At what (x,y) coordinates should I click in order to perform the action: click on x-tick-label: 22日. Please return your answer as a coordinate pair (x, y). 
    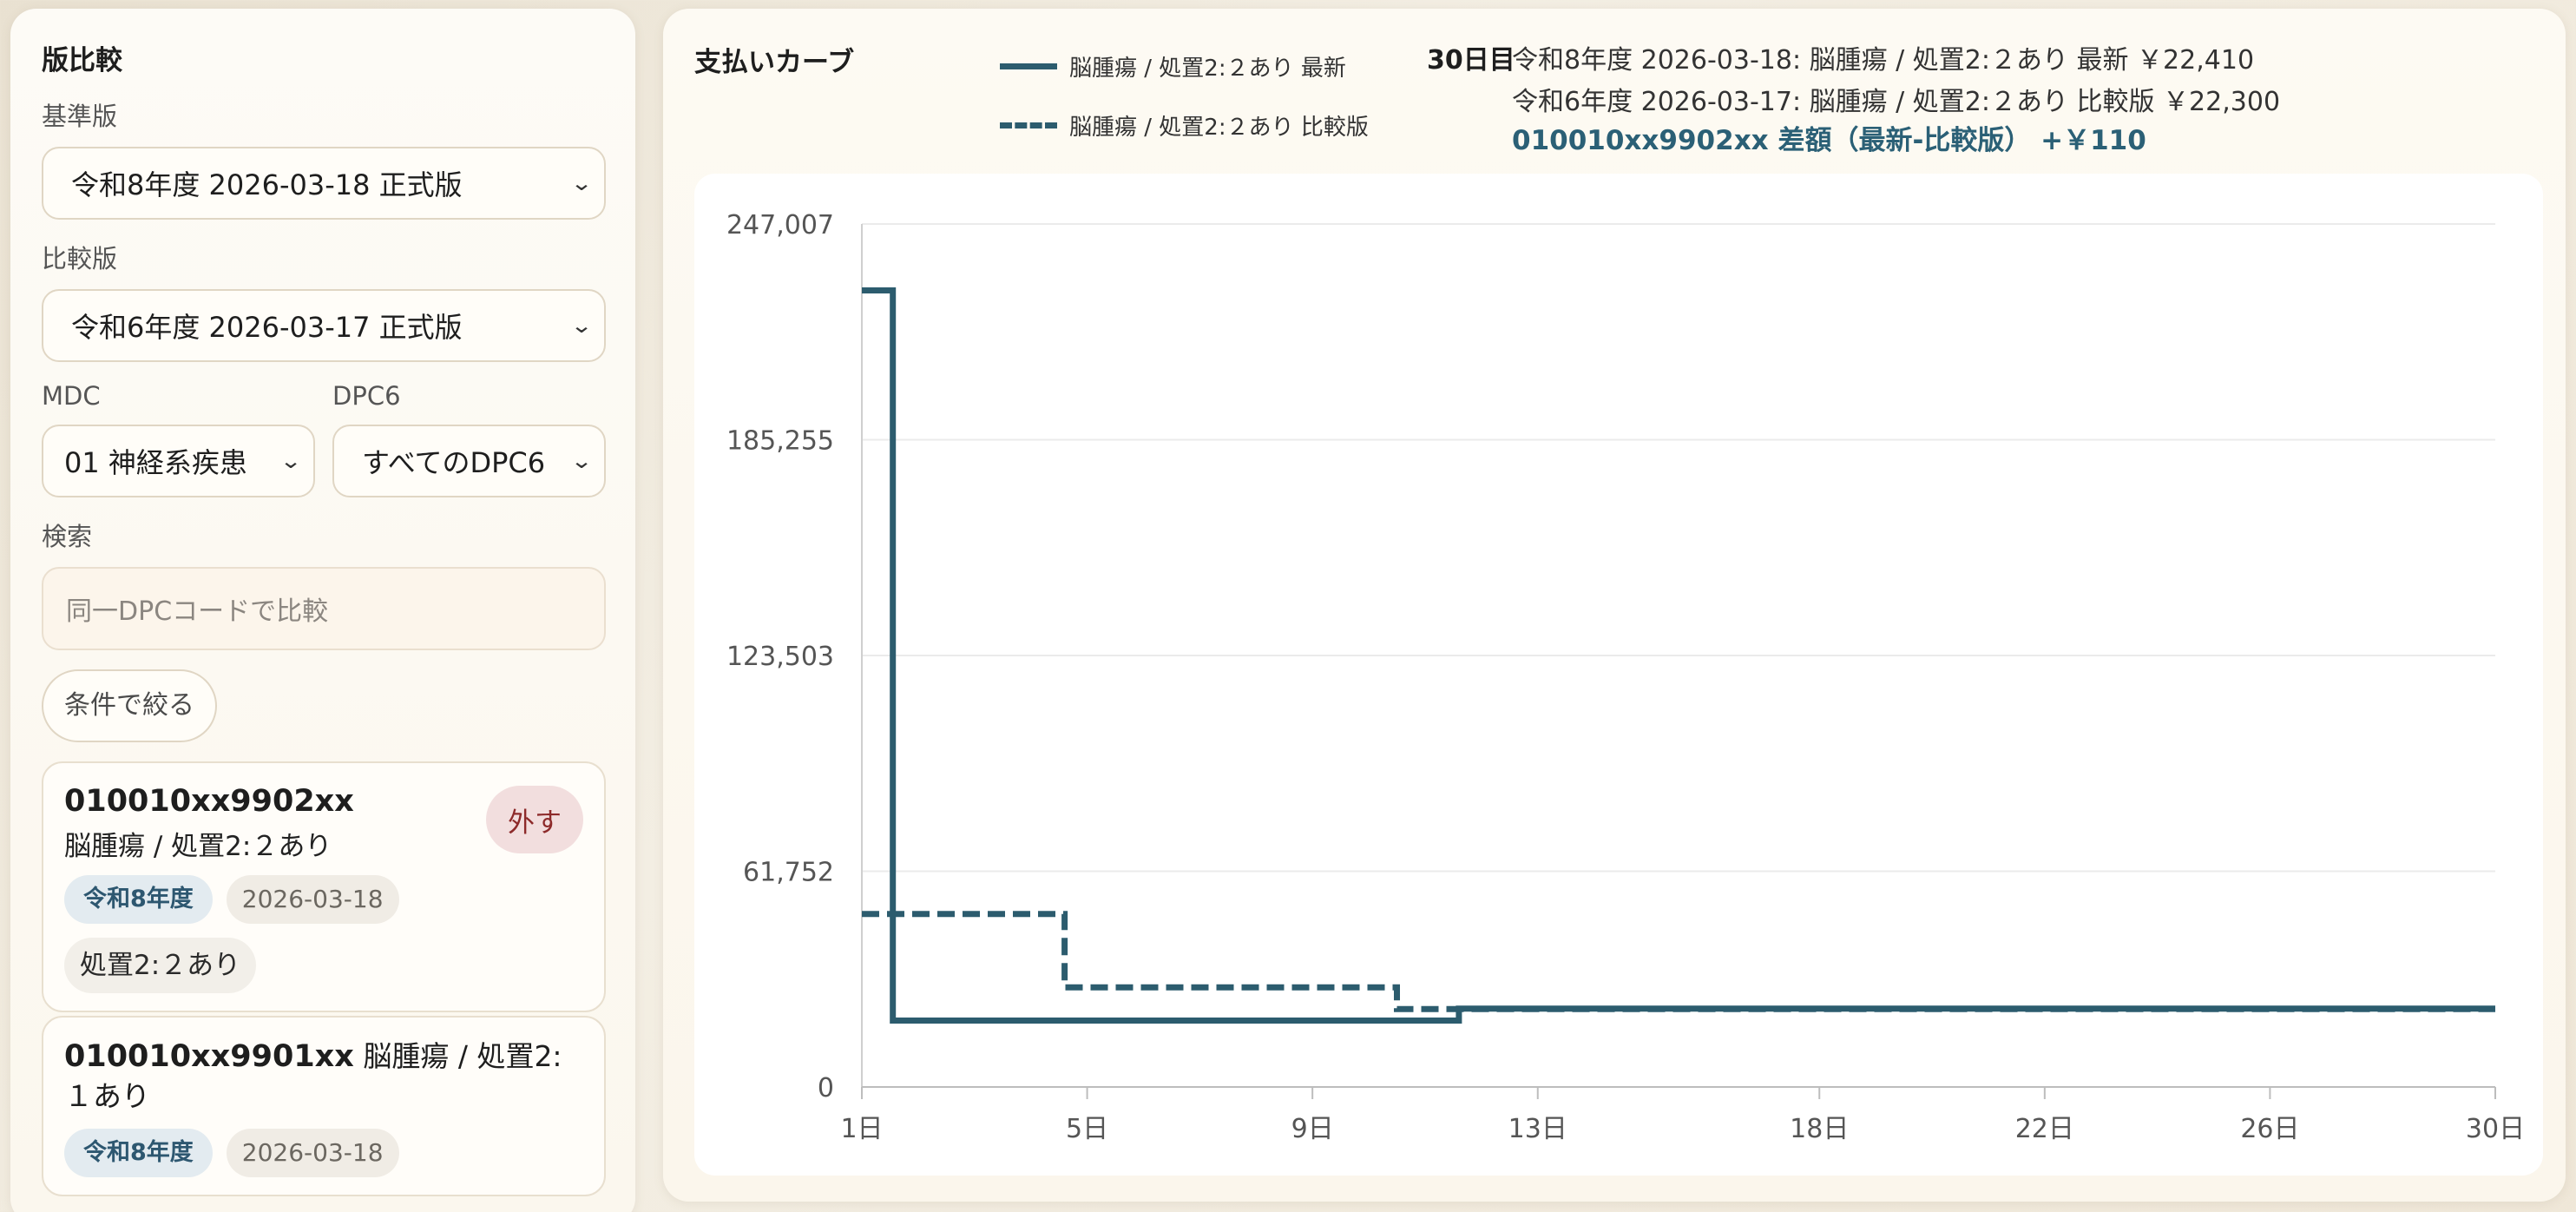
    Looking at the image, I should click on (2045, 1129).